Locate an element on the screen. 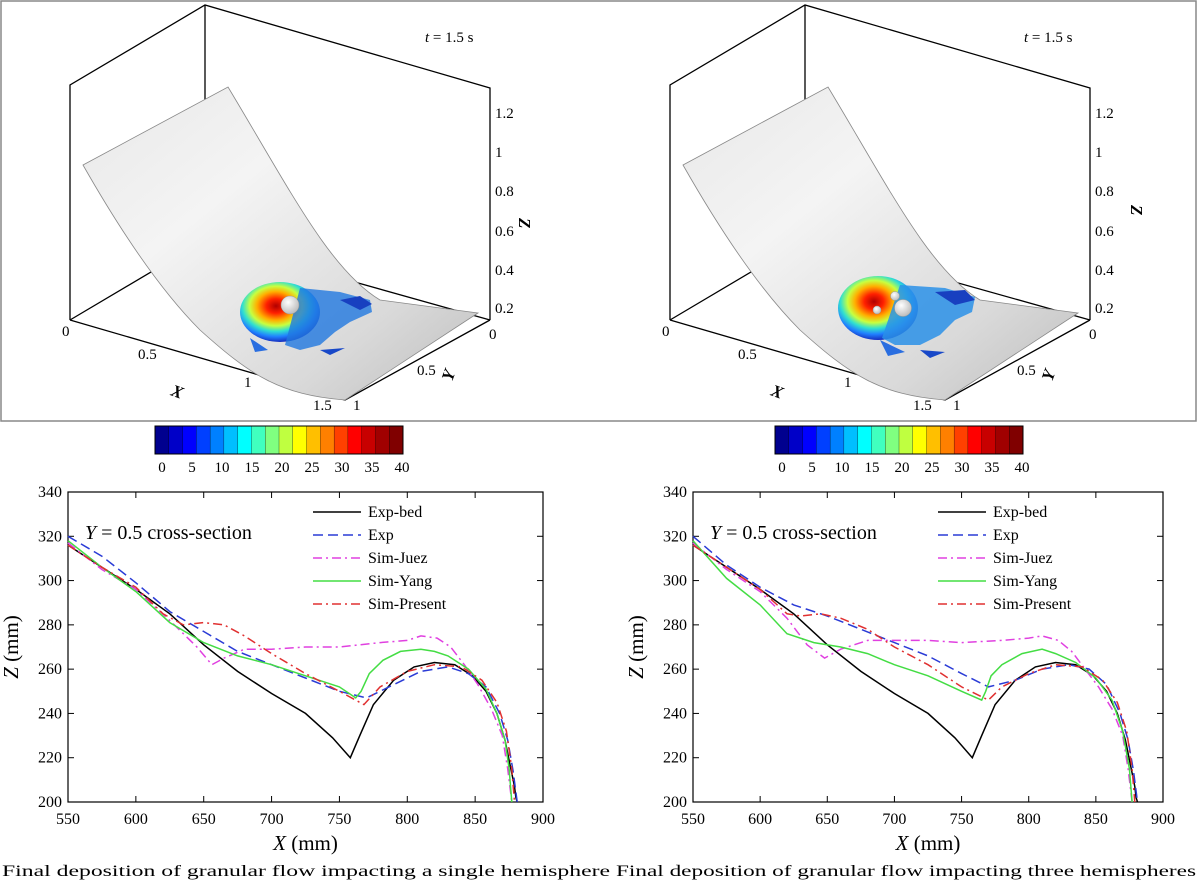 This screenshot has width=1198, height=886. y-tick-label: 200 is located at coordinates (50, 802).